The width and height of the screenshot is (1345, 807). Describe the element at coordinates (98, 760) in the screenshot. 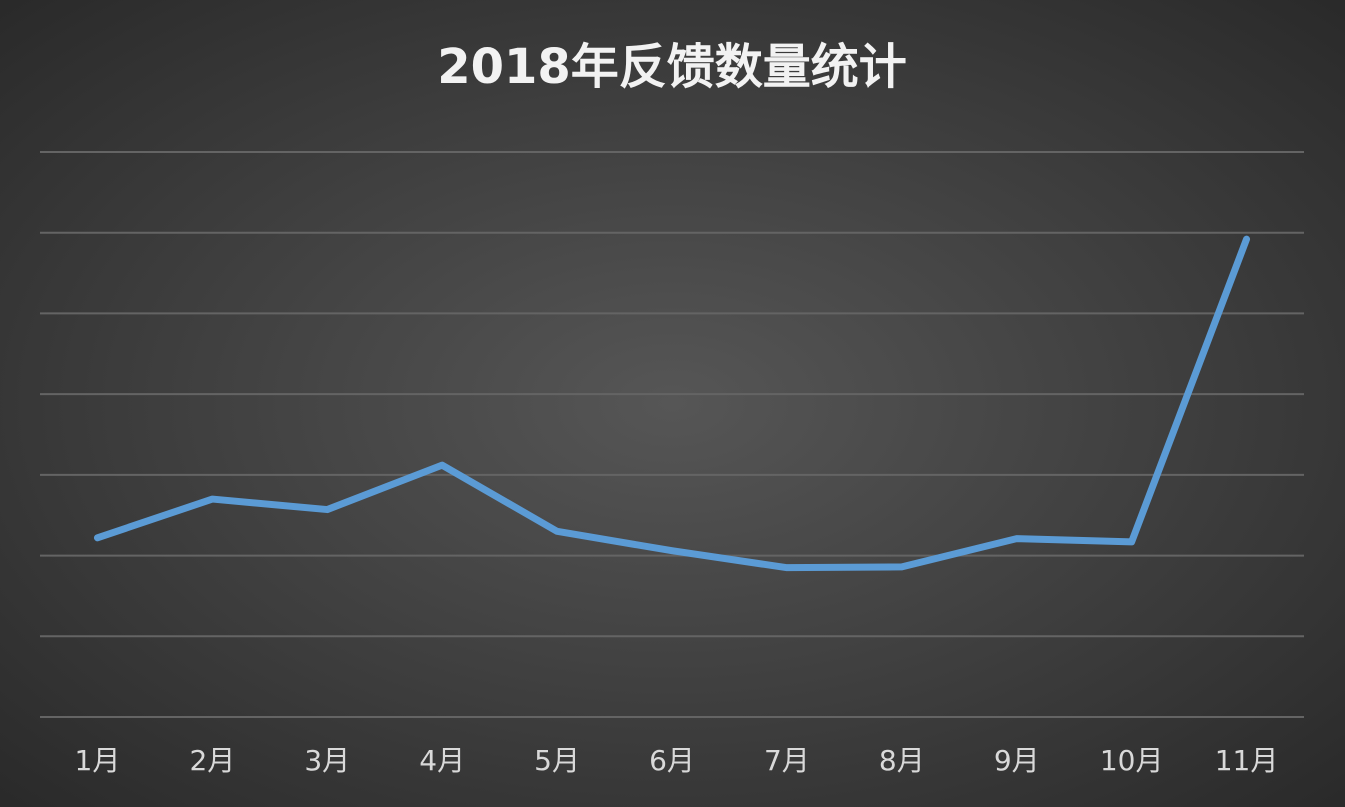

I see `x-tick-label: 1月` at that location.